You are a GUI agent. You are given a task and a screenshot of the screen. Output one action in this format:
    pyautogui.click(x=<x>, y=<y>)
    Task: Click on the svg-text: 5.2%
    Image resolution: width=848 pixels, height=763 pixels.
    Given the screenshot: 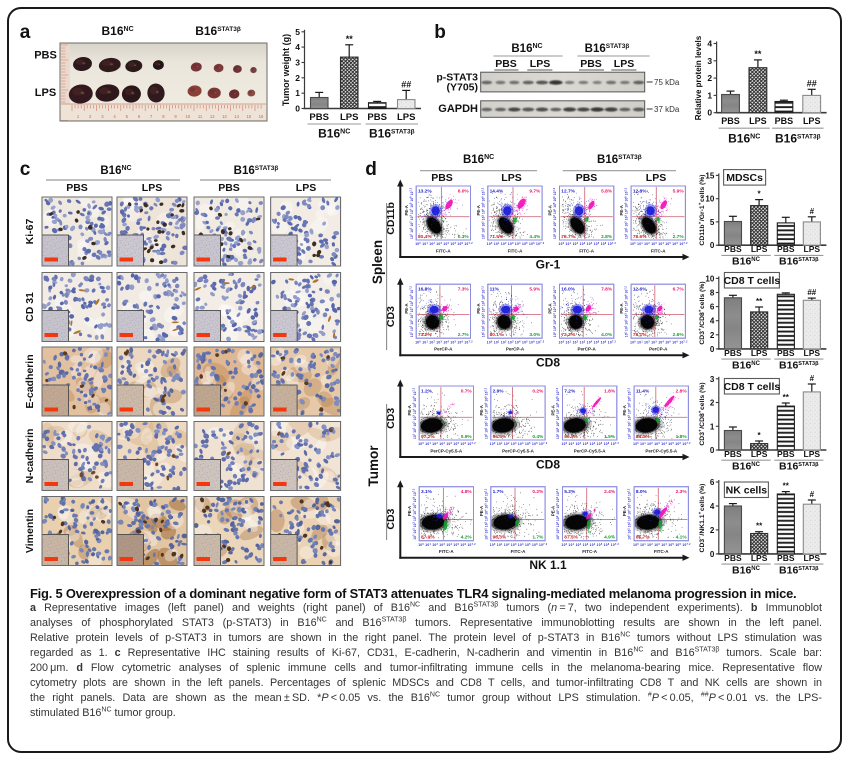 What is the action you would take?
    pyautogui.click(x=570, y=492)
    